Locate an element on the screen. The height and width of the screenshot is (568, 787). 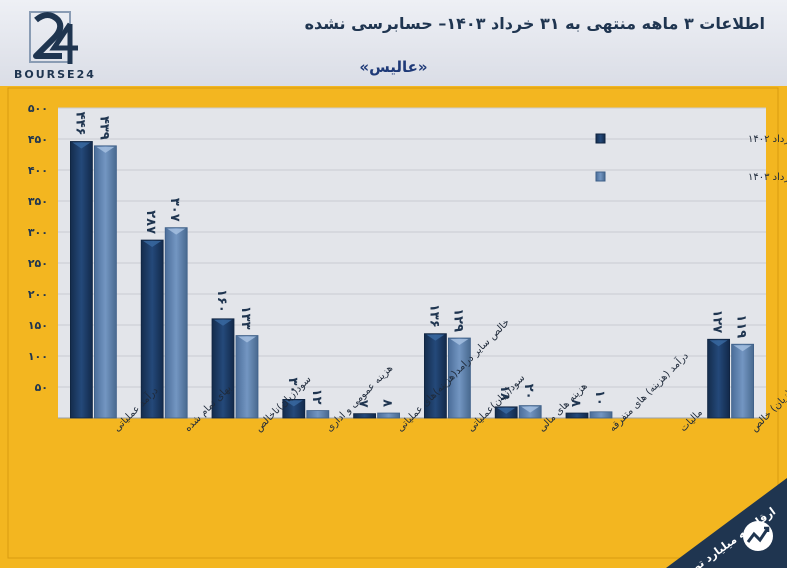
bar-value-label: ۱۳۶ is located at coordinates (433, 316).